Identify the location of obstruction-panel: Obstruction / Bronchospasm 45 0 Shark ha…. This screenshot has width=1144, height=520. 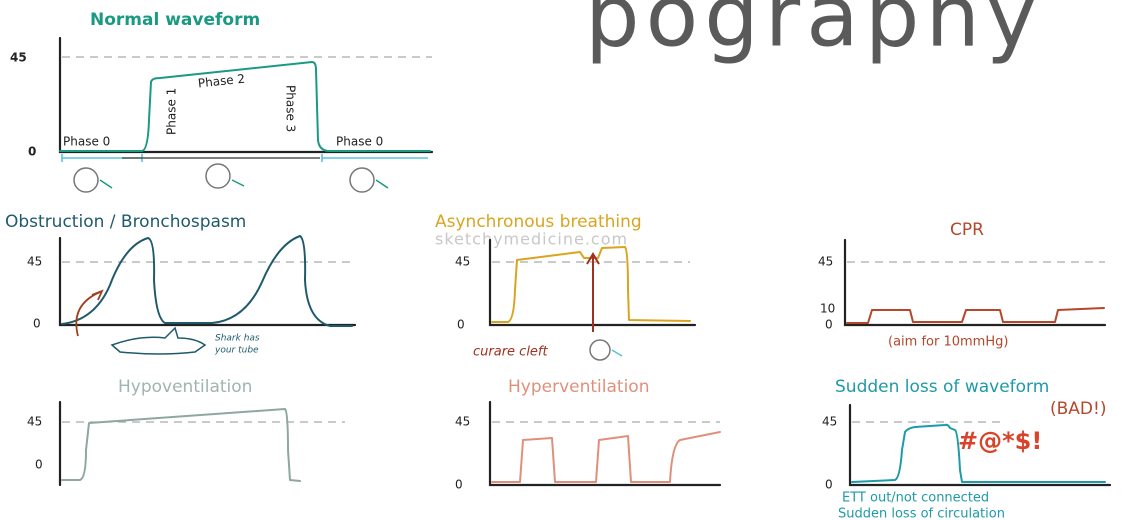
(181, 284).